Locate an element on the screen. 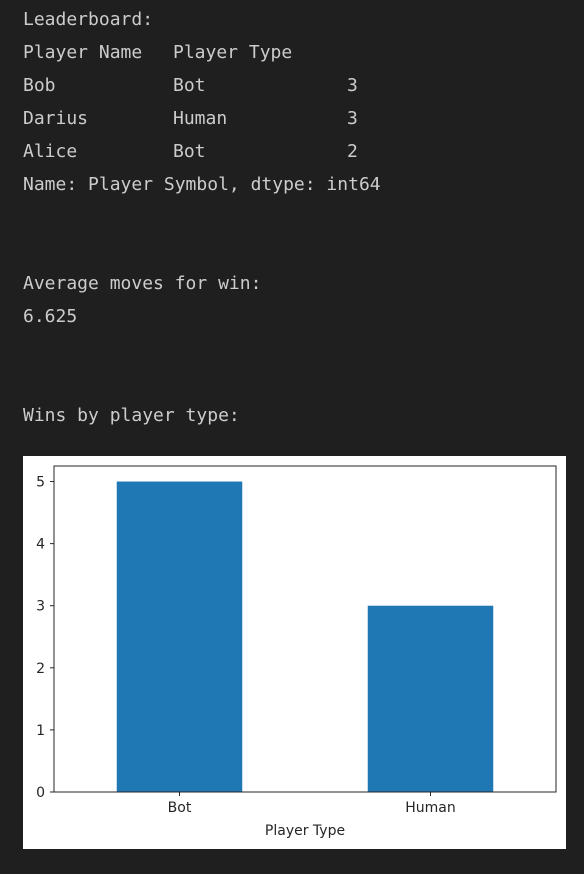 The width and height of the screenshot is (584, 874). leaderboard-dtype-footer: Name: Player Symbol, dtype: int64 is located at coordinates (202, 184).